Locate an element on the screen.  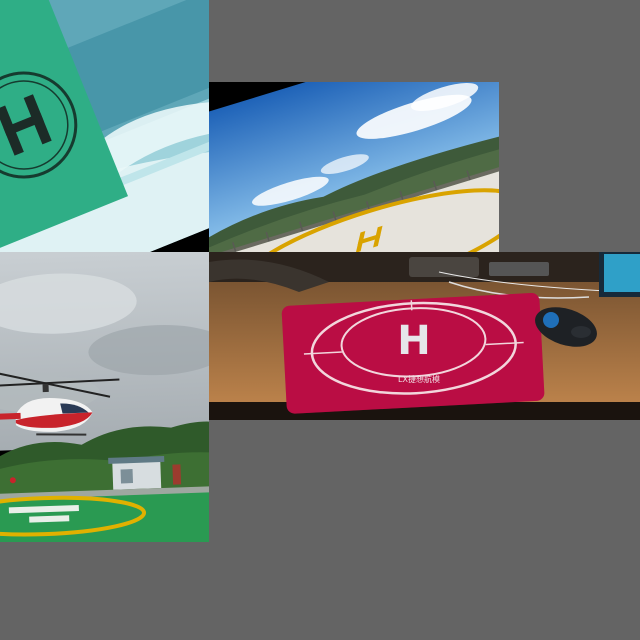
green-helipad-sign-image is located at coordinates (104, 126).